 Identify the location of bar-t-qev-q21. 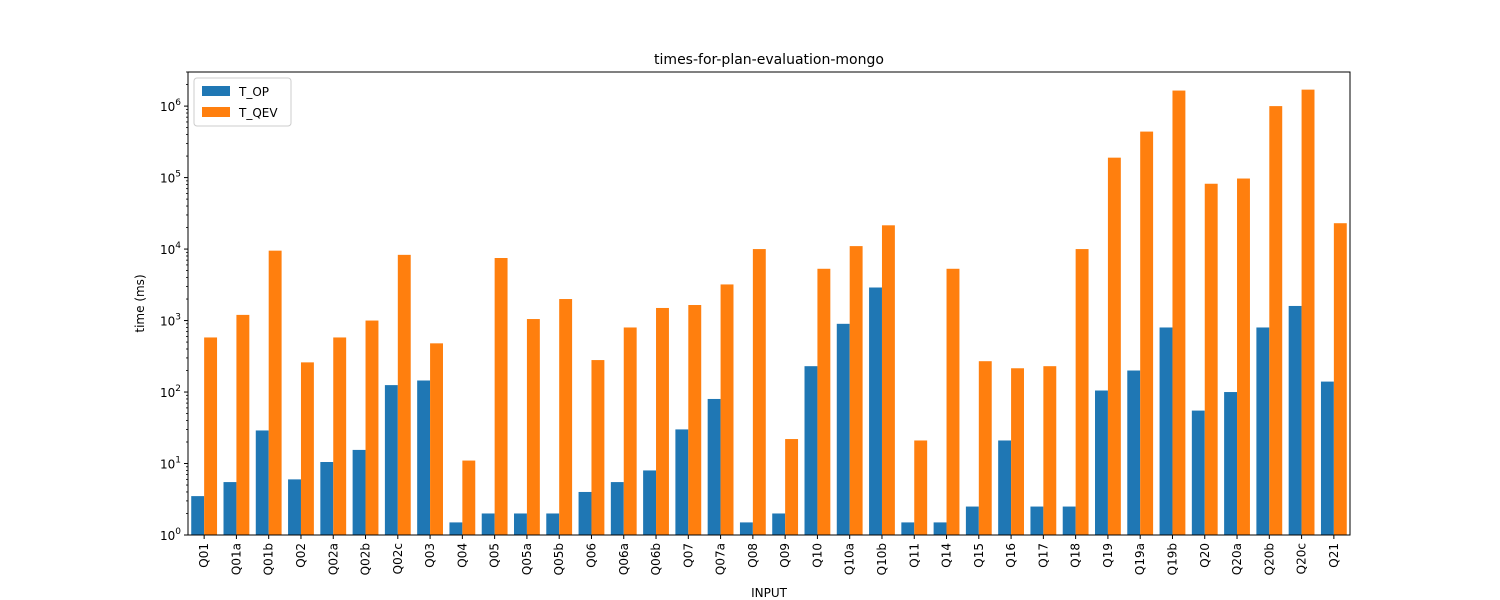
(1340, 379).